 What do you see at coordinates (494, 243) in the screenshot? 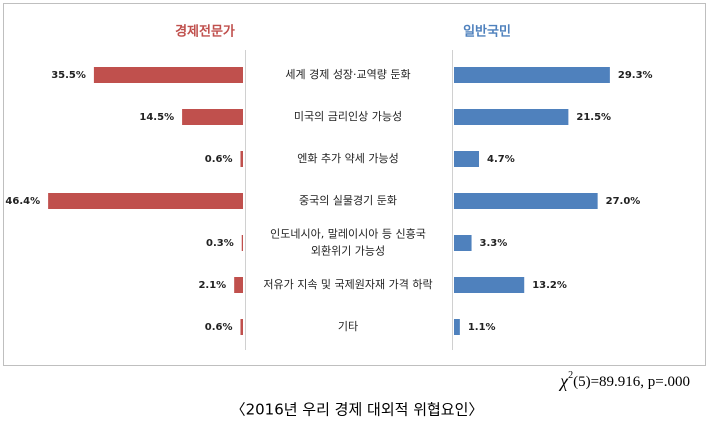
I see `value-label: 3.3%` at bounding box center [494, 243].